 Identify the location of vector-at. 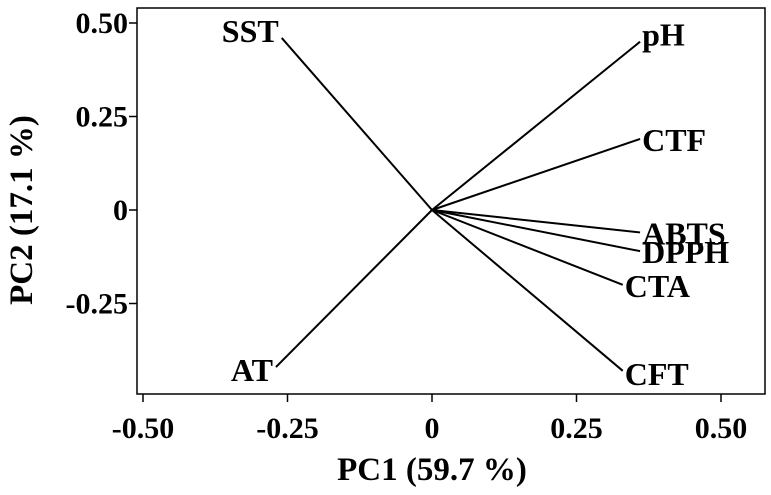
(354, 288).